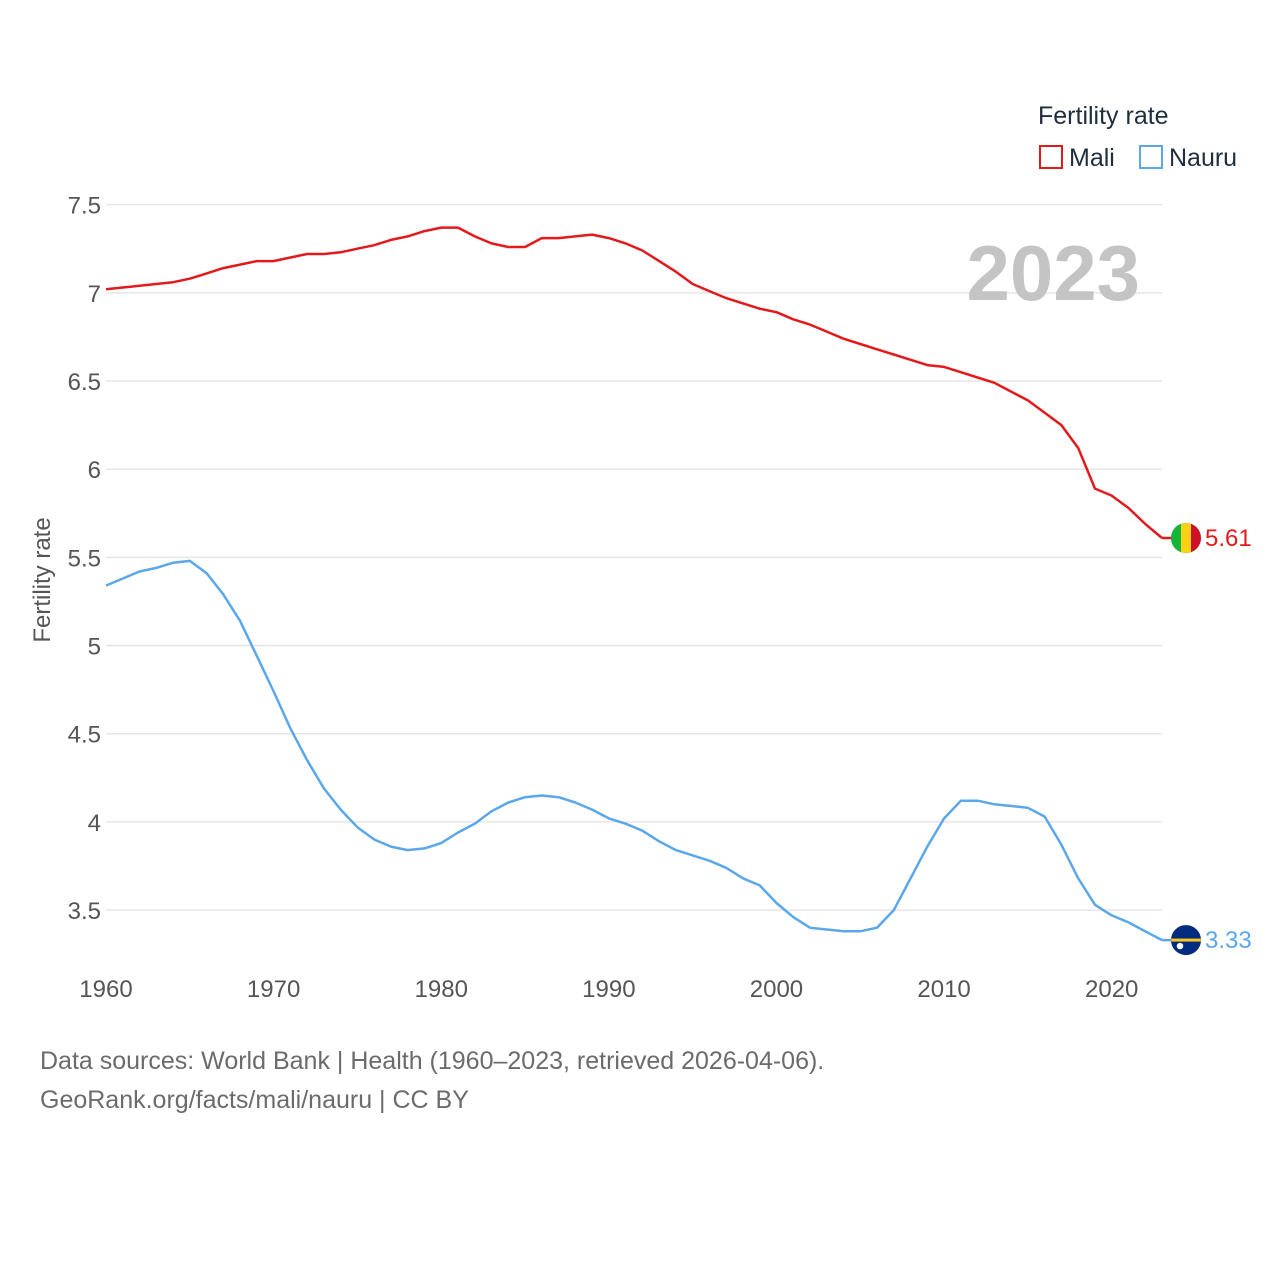 The image size is (1280, 1280). I want to click on x-tick-label: 1970, so click(273, 989).